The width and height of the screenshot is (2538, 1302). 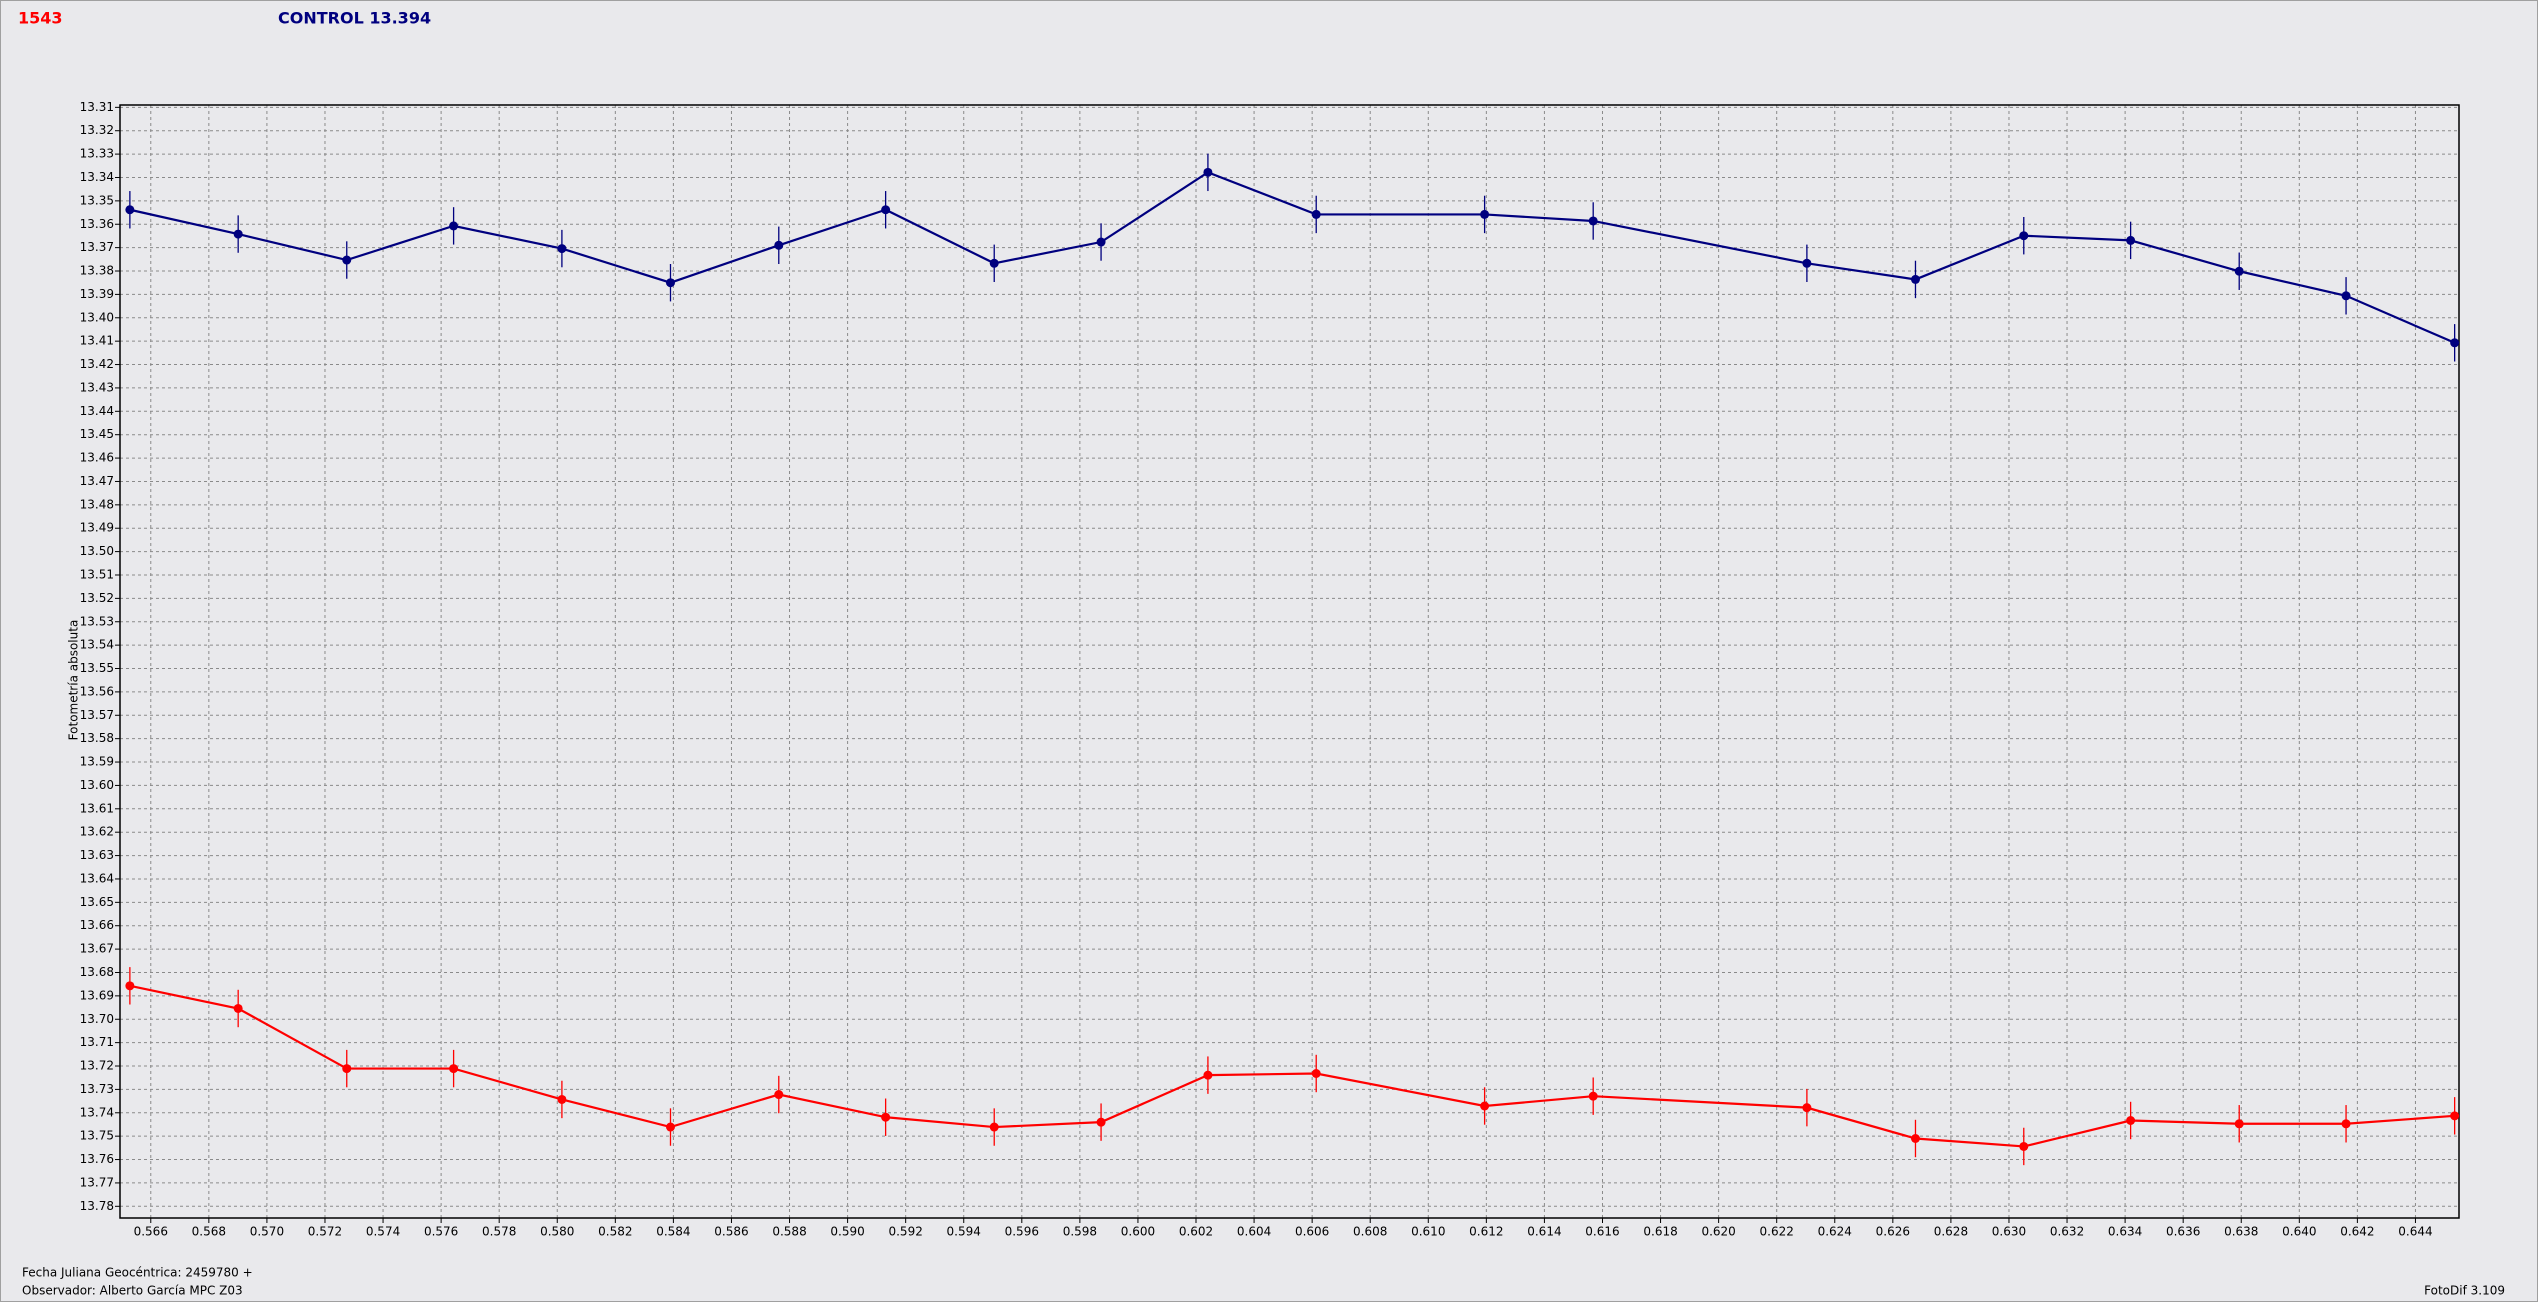 I want to click on x-tick-label: 0.638, so click(x=2241, y=1232).